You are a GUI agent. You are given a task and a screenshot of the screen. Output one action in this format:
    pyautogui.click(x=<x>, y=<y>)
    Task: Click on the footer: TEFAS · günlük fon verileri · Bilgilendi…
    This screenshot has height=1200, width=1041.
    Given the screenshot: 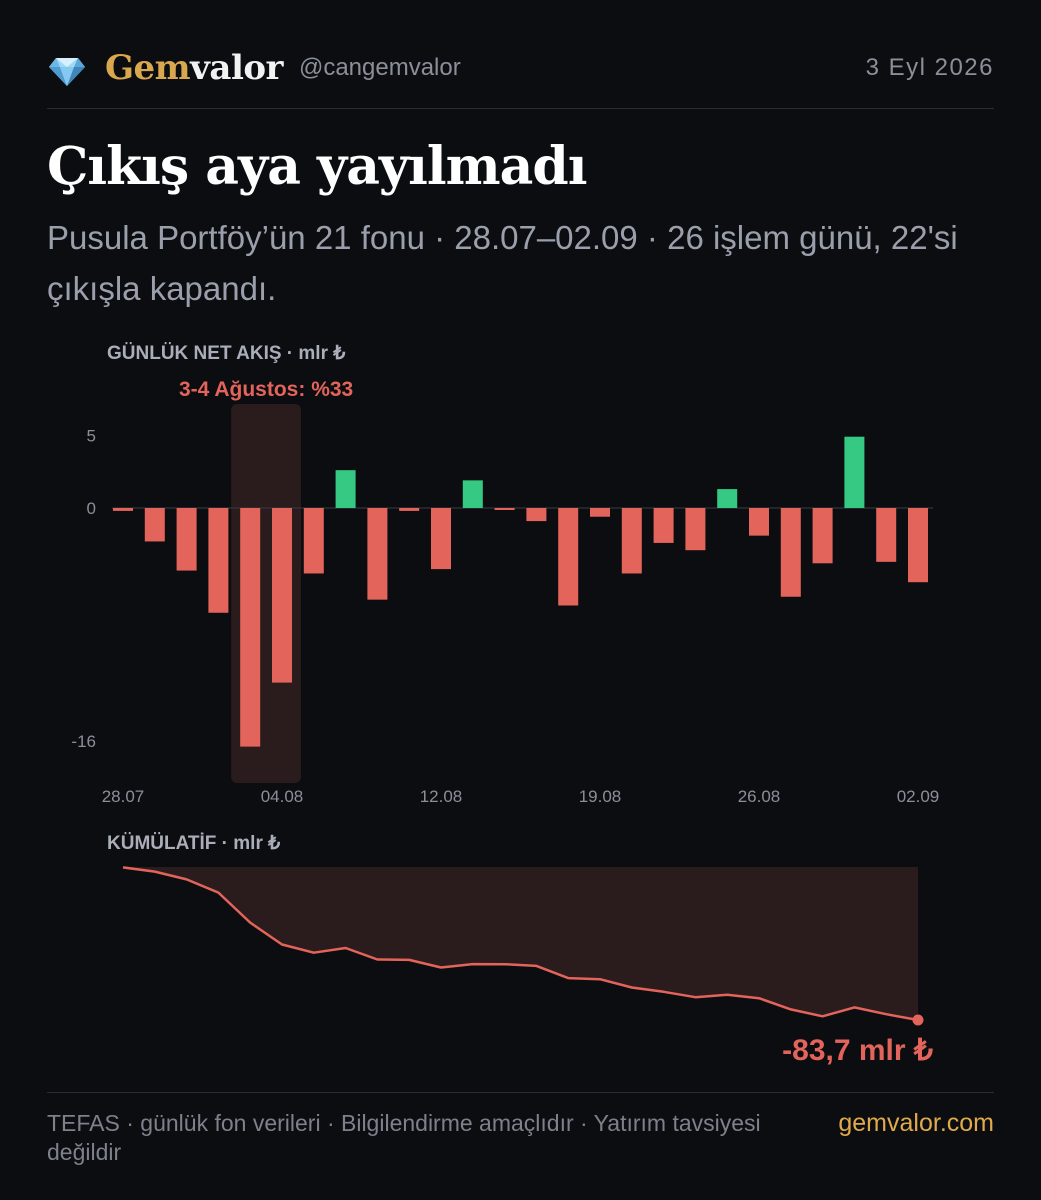 What is the action you would take?
    pyautogui.click(x=520, y=1129)
    